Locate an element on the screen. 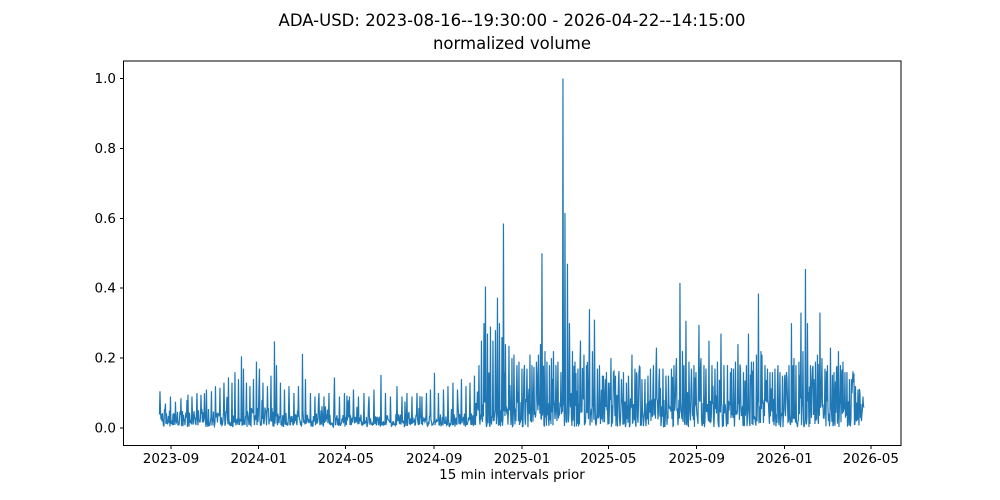  y-tick-label: 0.0 is located at coordinates (105, 429).